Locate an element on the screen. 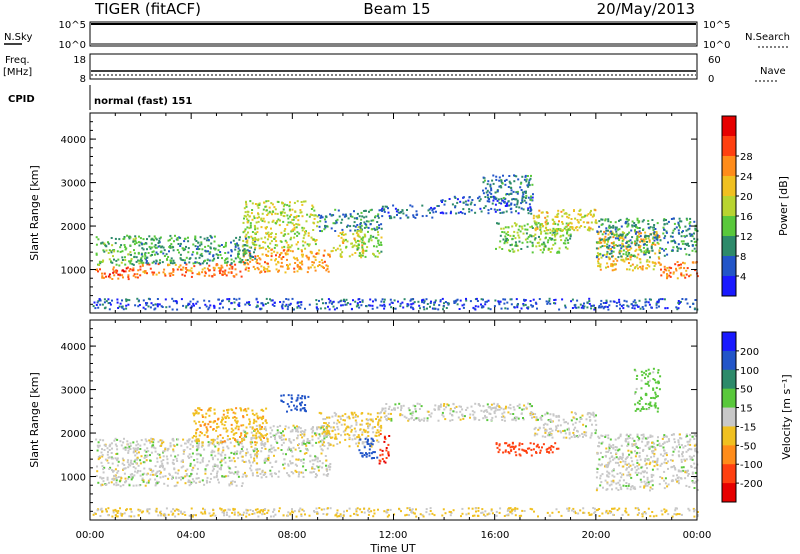 The image size is (800, 554). y-tick-label: 1000 is located at coordinates (73, 271).